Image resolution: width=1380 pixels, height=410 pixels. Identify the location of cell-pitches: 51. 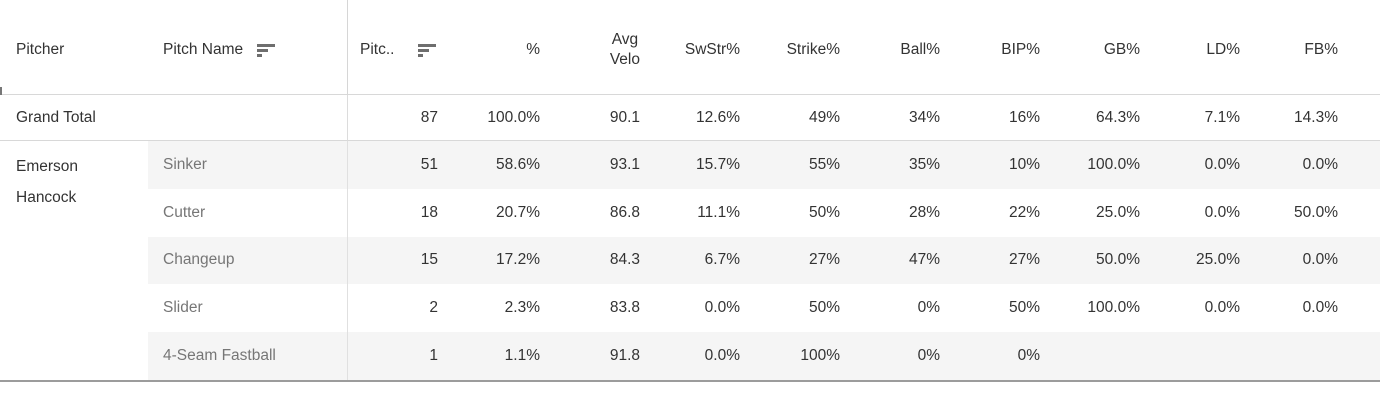
(396, 165).